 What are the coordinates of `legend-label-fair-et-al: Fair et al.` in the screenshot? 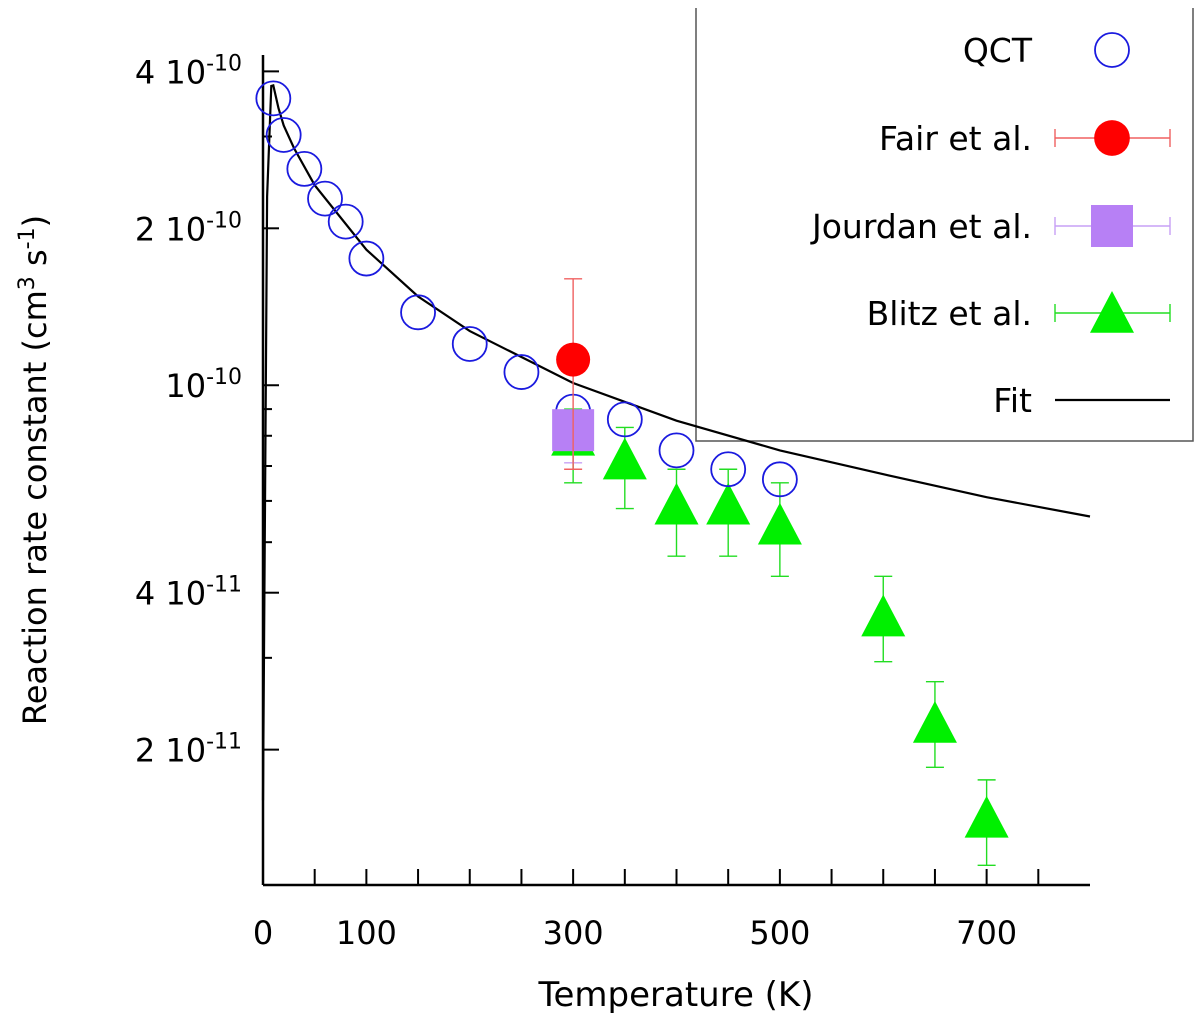 It's located at (955, 138).